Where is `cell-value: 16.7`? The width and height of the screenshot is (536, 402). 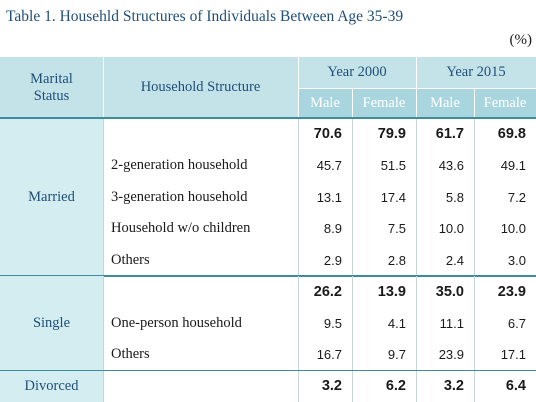 cell-value: 16.7 is located at coordinates (329, 355).